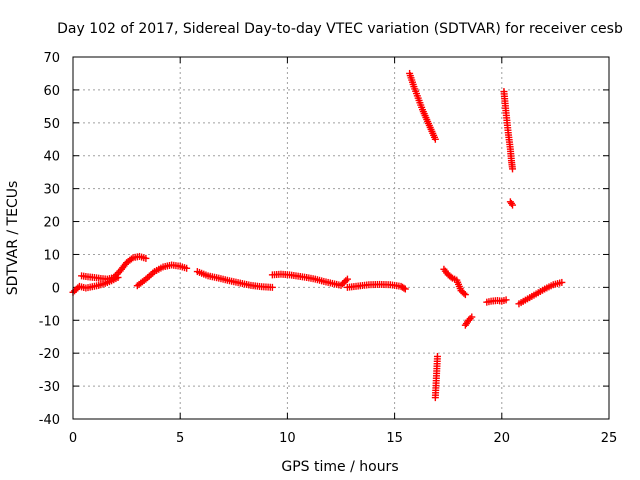 This screenshot has width=640, height=480. Describe the element at coordinates (287, 438) in the screenshot. I see `x-tick-label: 10` at that location.